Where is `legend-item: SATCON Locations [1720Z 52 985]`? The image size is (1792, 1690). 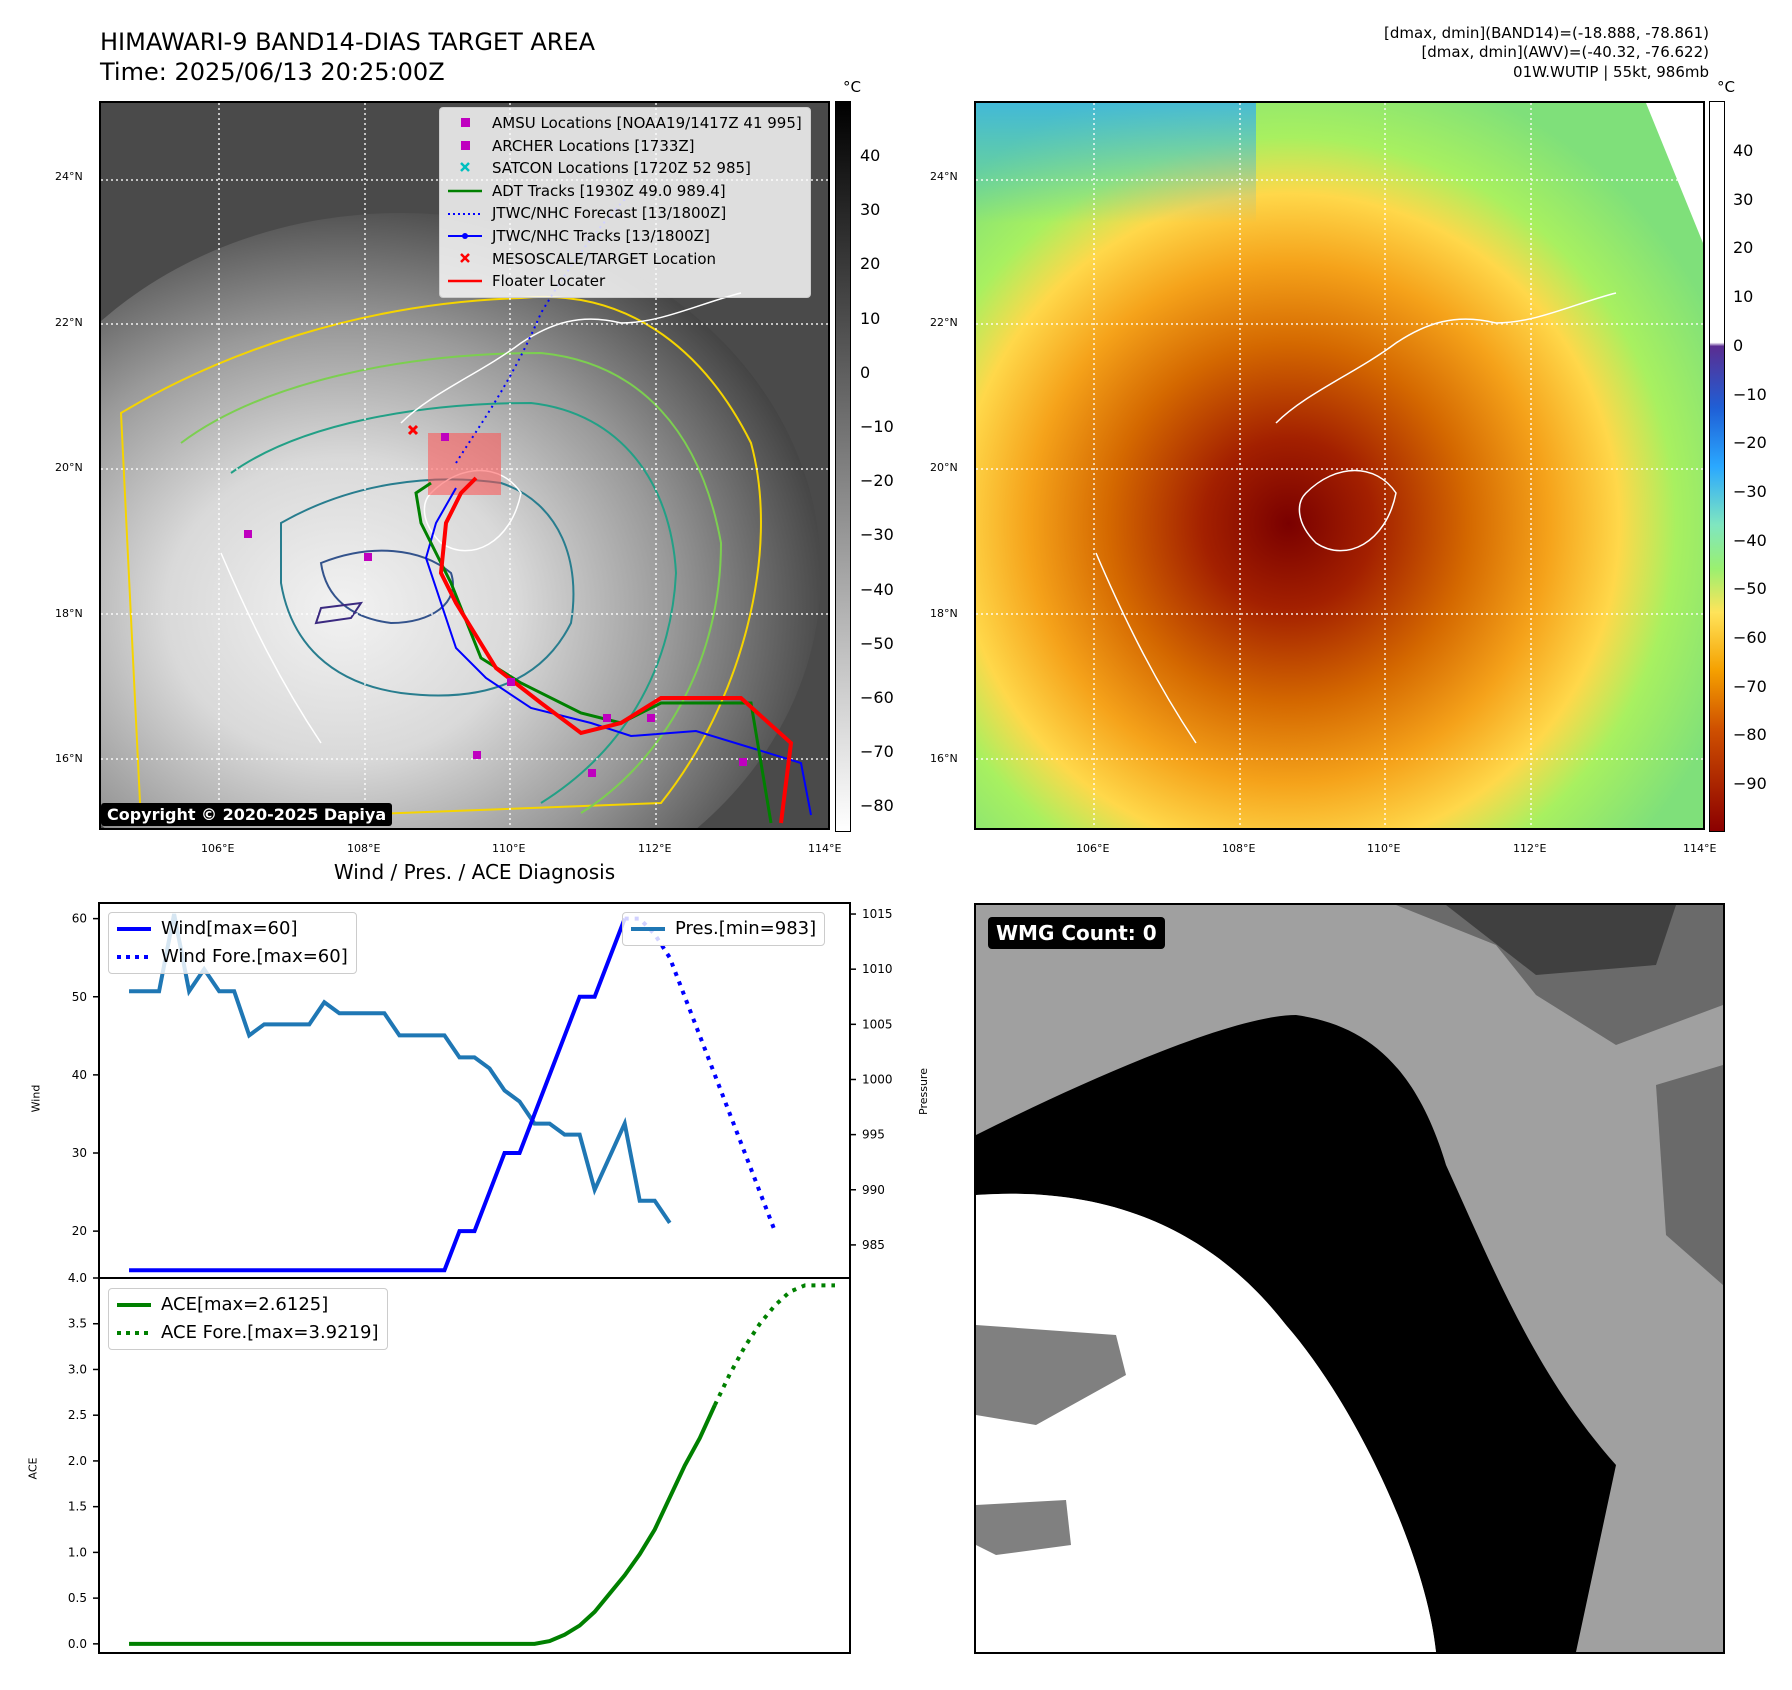 legend-item: SATCON Locations [1720Z 52 985] is located at coordinates (625, 168).